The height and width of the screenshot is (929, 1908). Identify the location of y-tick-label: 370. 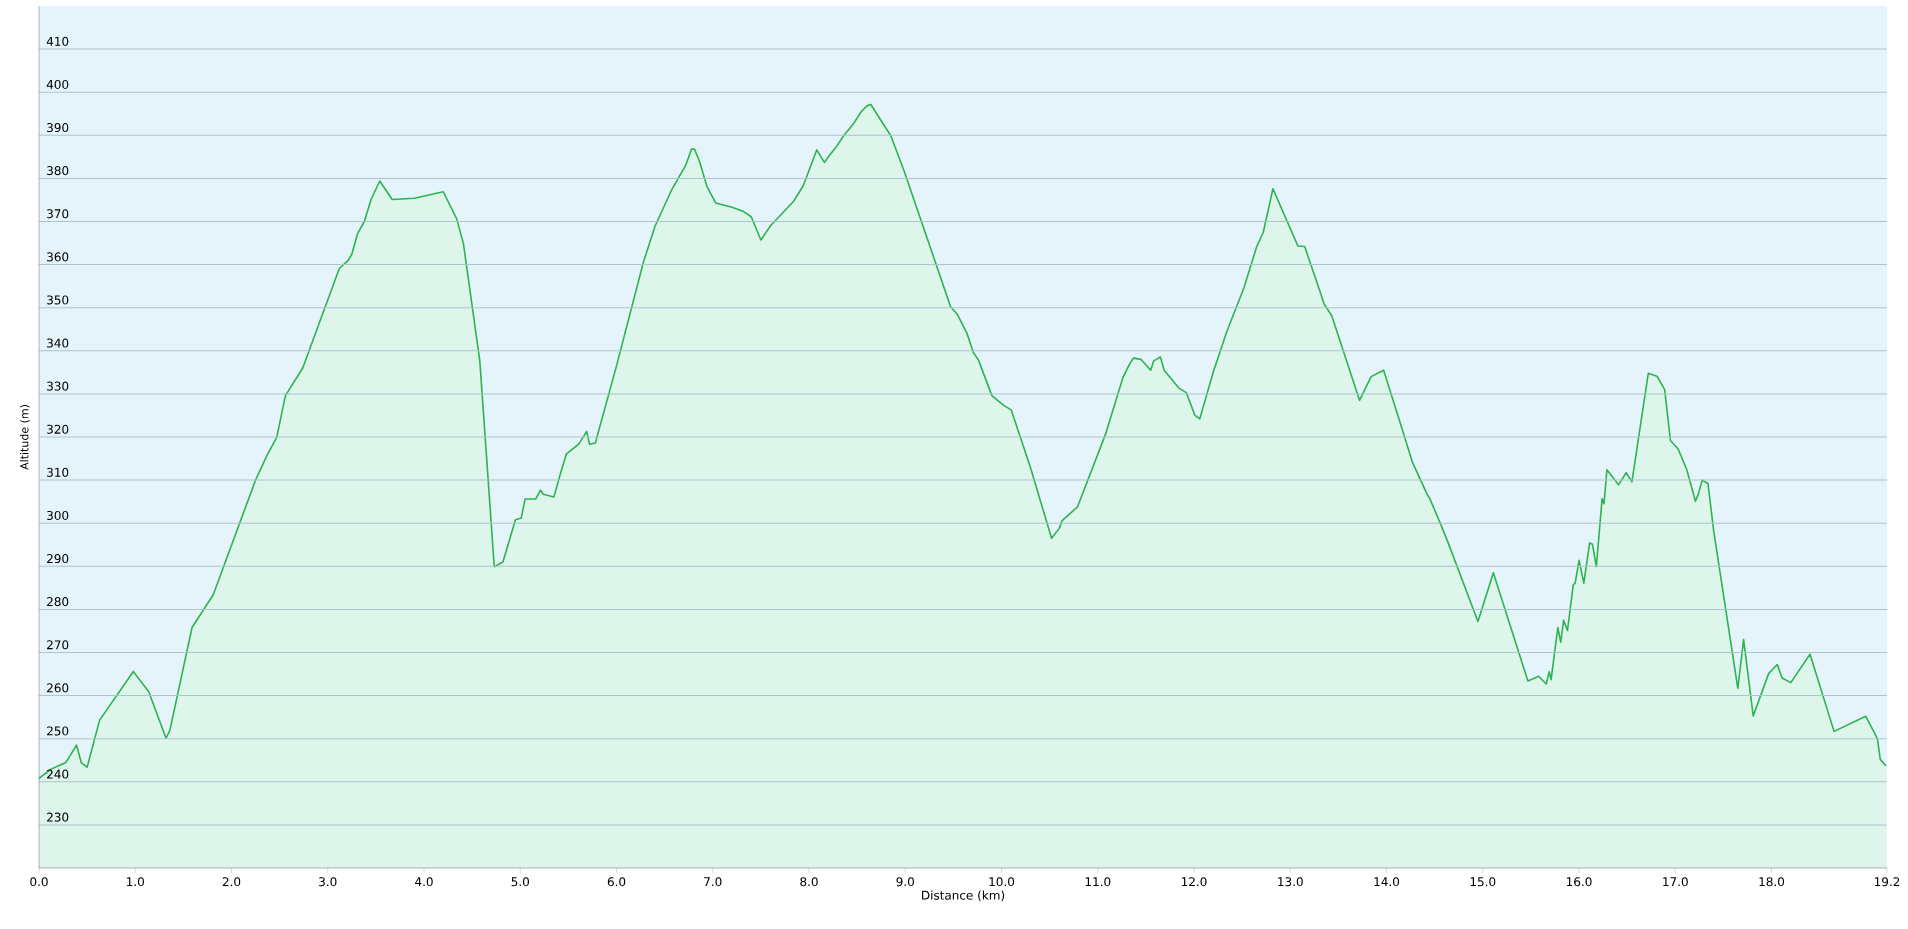
(58, 214).